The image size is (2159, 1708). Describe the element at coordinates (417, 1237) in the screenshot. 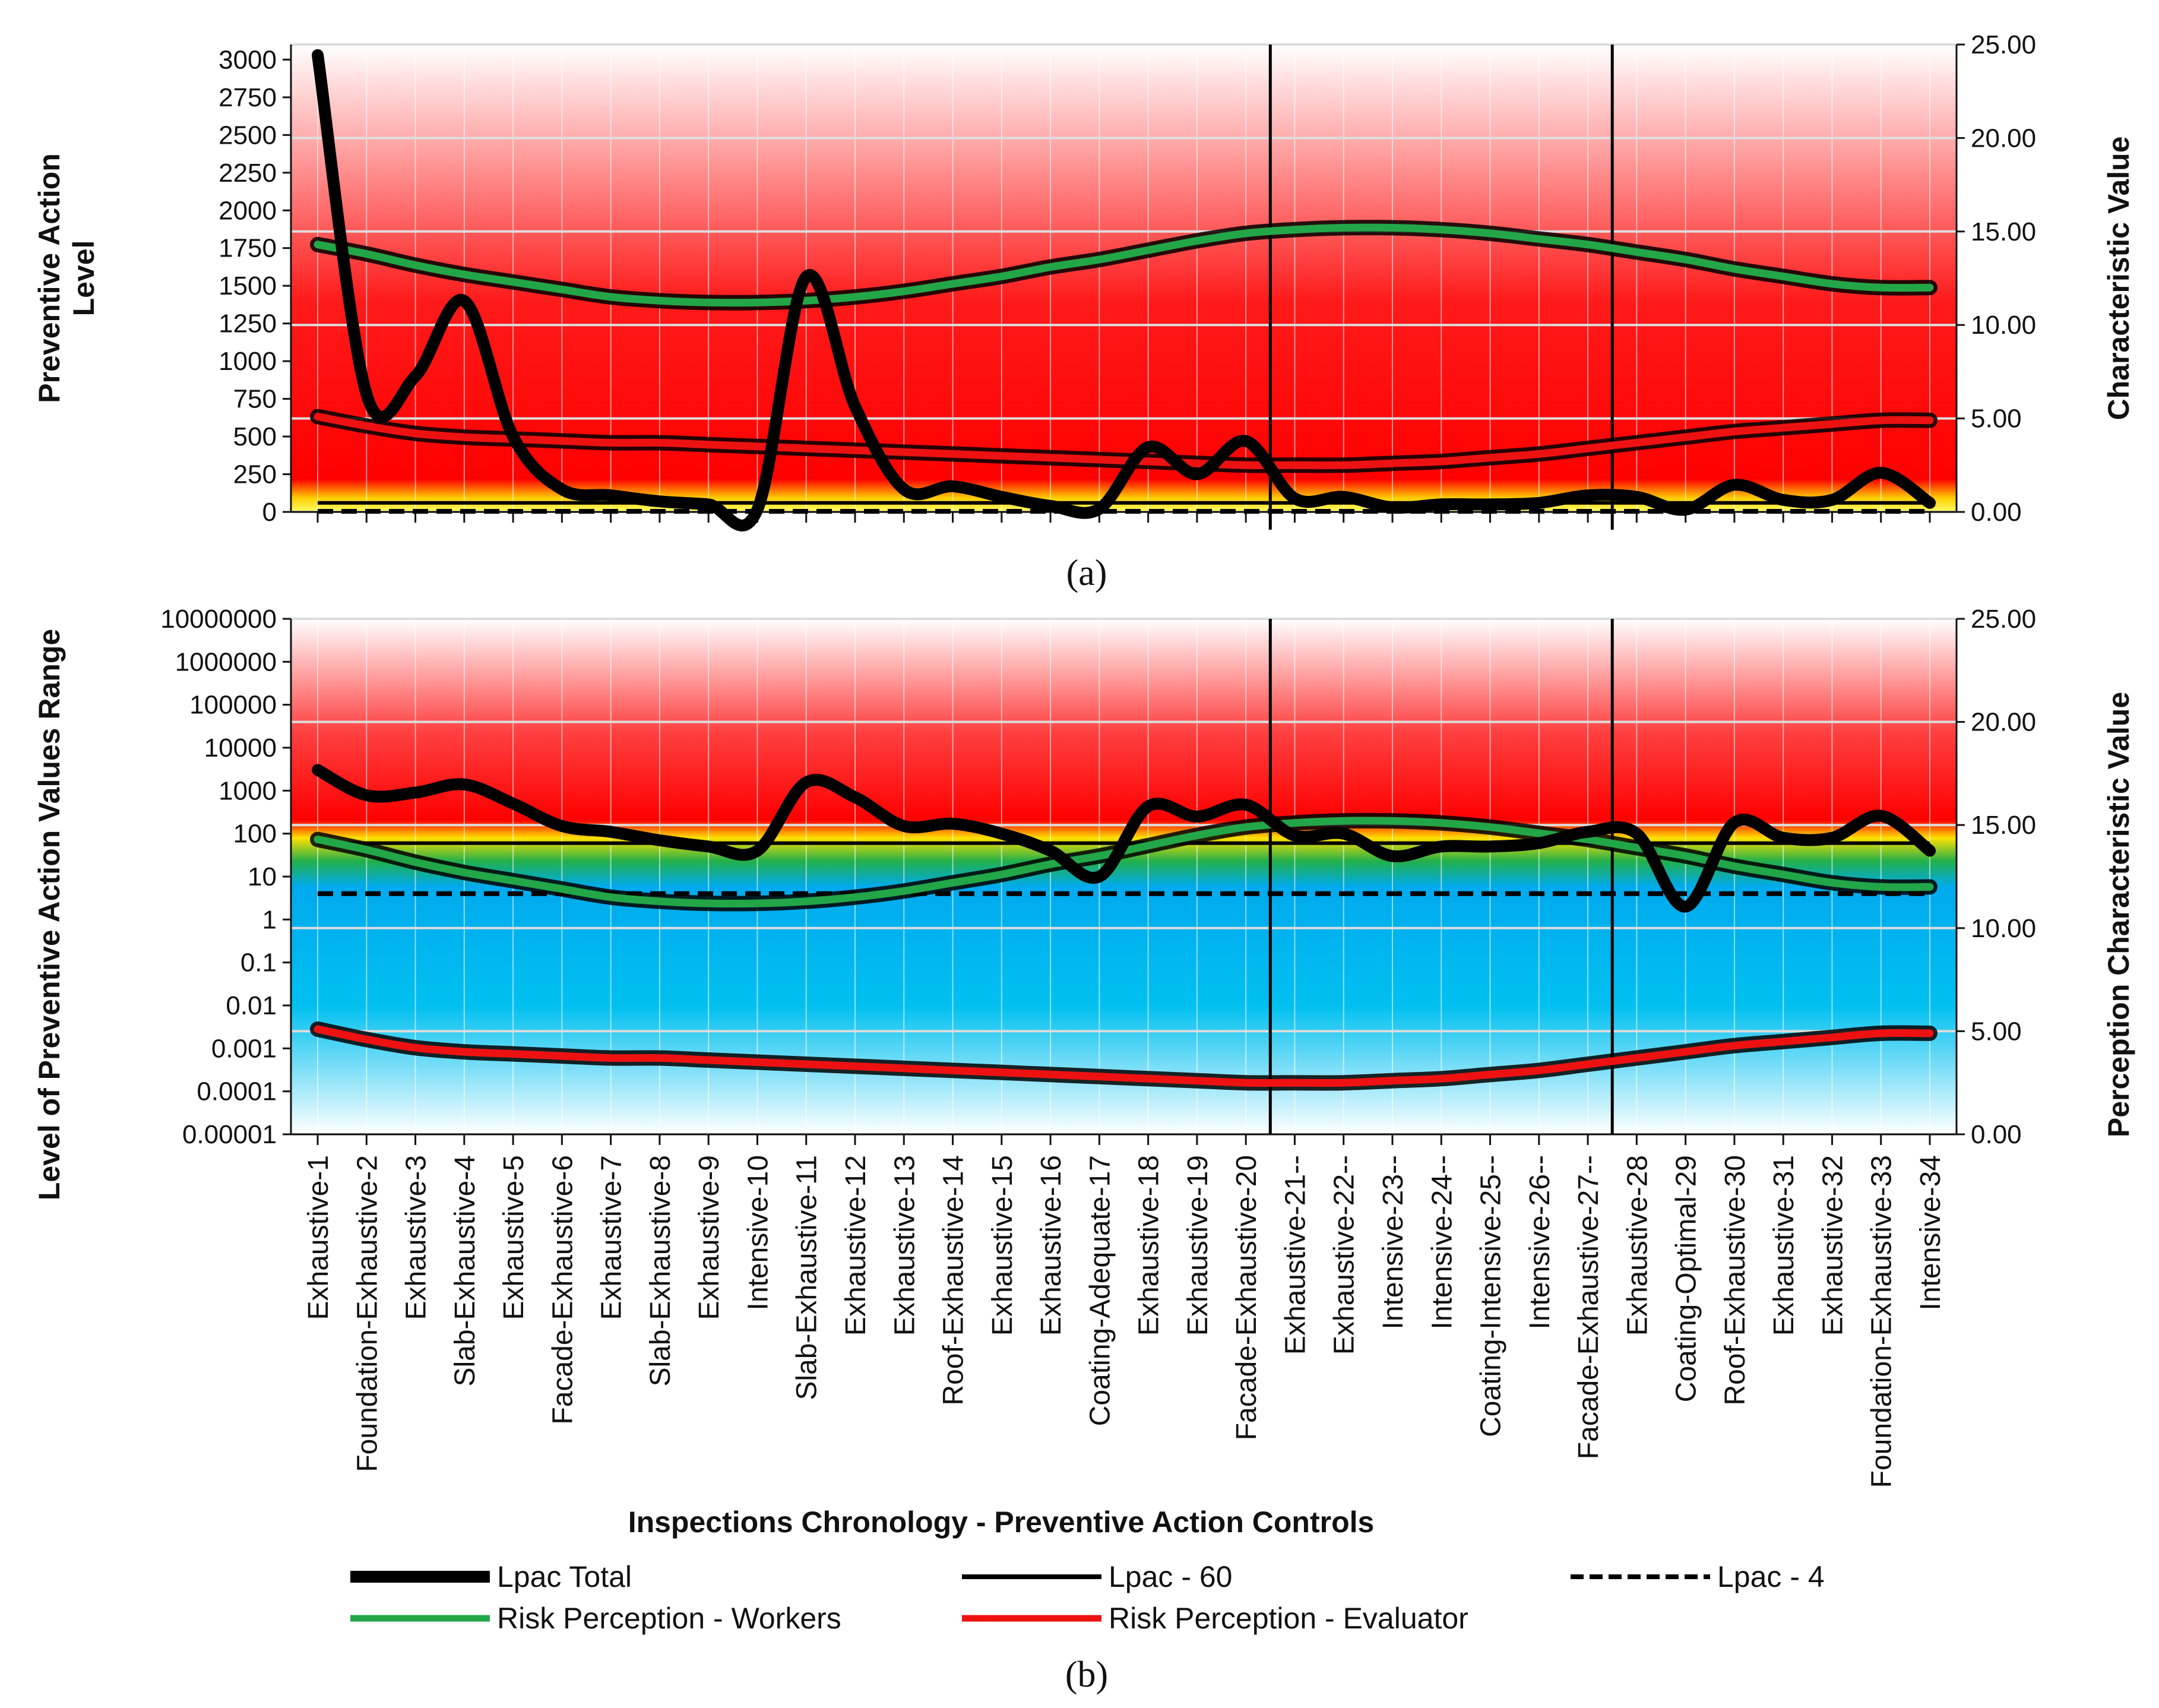

I see `x-tick-label: Exhaustive-3` at that location.